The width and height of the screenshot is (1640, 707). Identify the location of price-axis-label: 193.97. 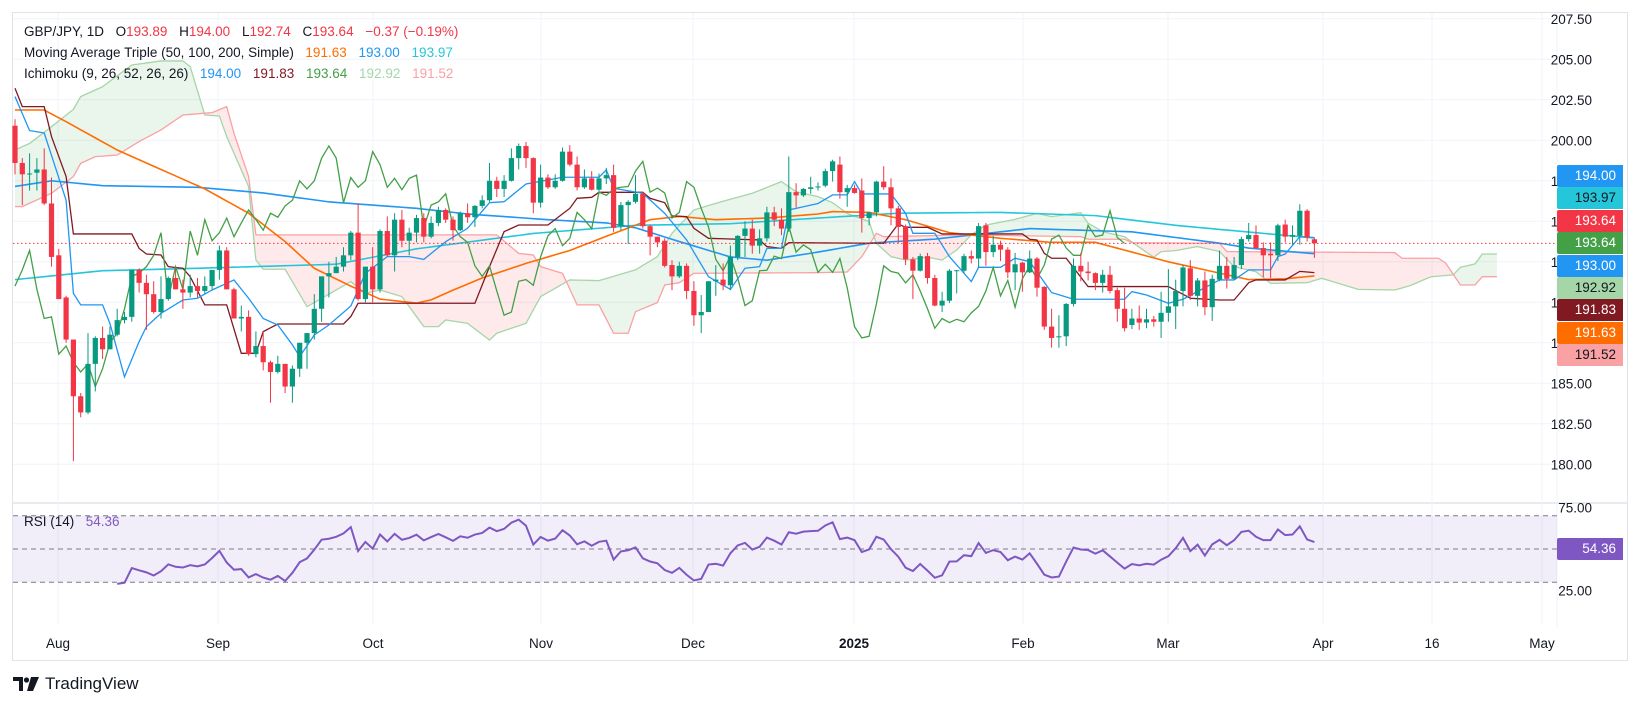
(1590, 198).